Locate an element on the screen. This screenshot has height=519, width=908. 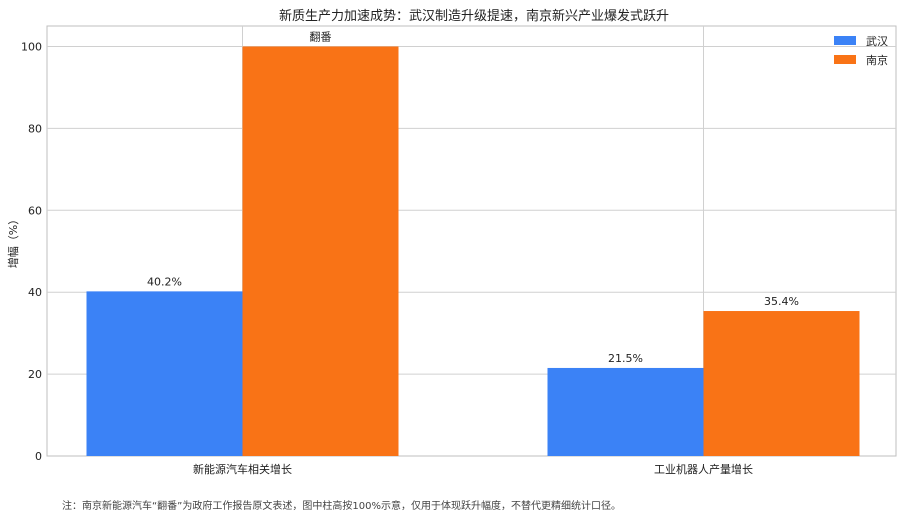
bar-武汉-1 is located at coordinates (625, 411).